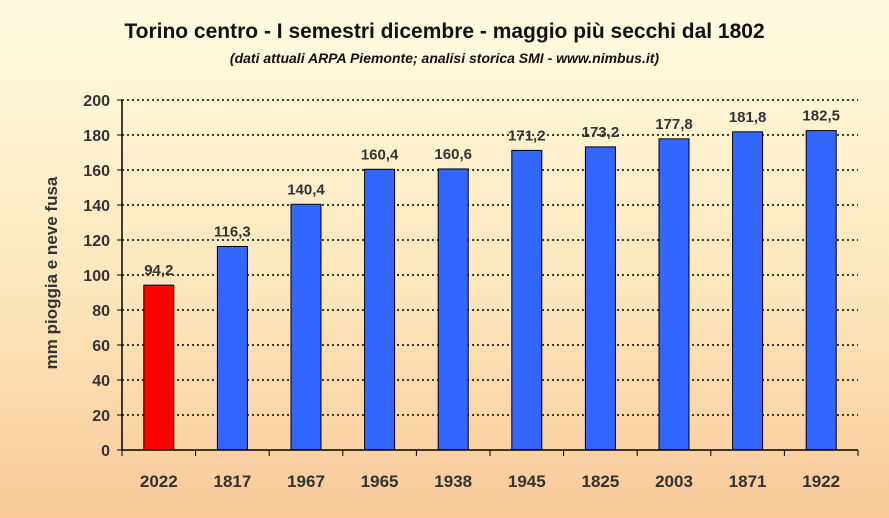 The height and width of the screenshot is (518, 889). Describe the element at coordinates (159, 481) in the screenshot. I see `x-tick-label: 2022` at that location.